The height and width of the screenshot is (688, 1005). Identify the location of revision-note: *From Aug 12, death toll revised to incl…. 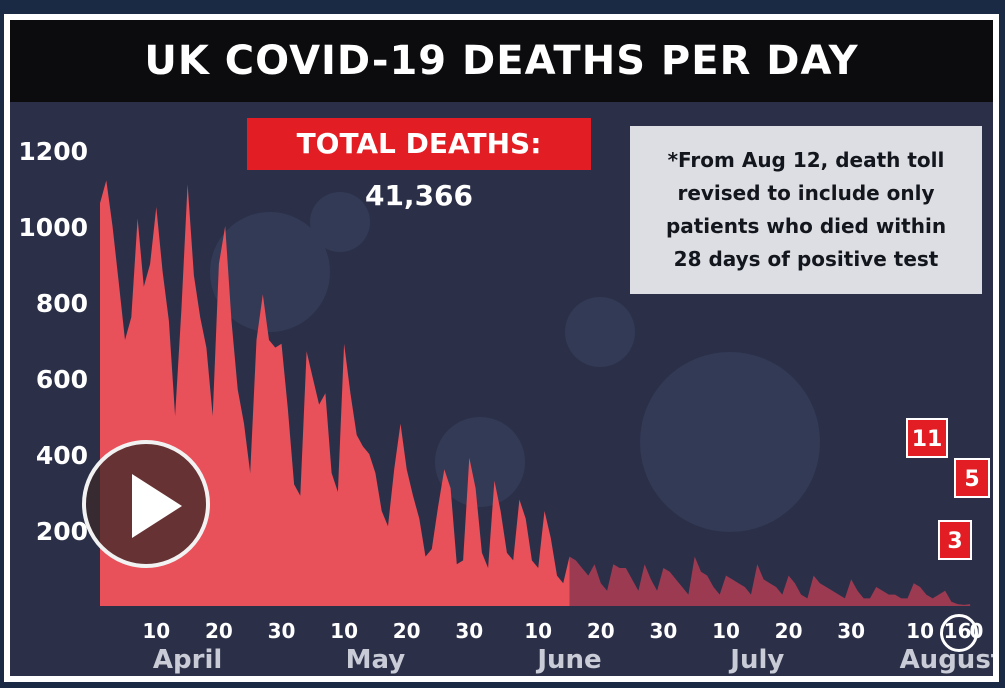
(806, 210).